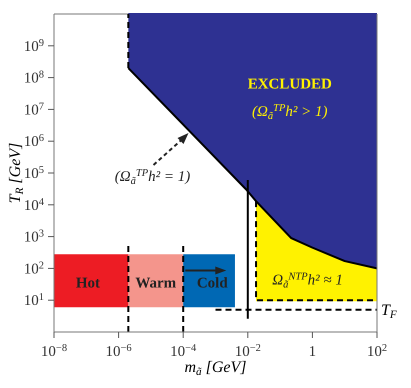  Describe the element at coordinates (88, 283) in the screenshot. I see `annotation: Hot` at that location.